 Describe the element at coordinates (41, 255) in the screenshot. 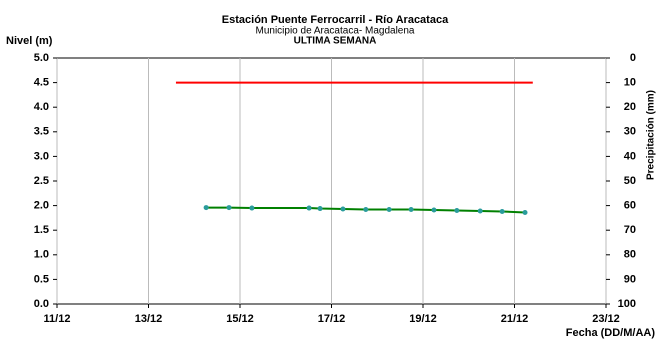

I see `y-tick-label: 1.0` at that location.